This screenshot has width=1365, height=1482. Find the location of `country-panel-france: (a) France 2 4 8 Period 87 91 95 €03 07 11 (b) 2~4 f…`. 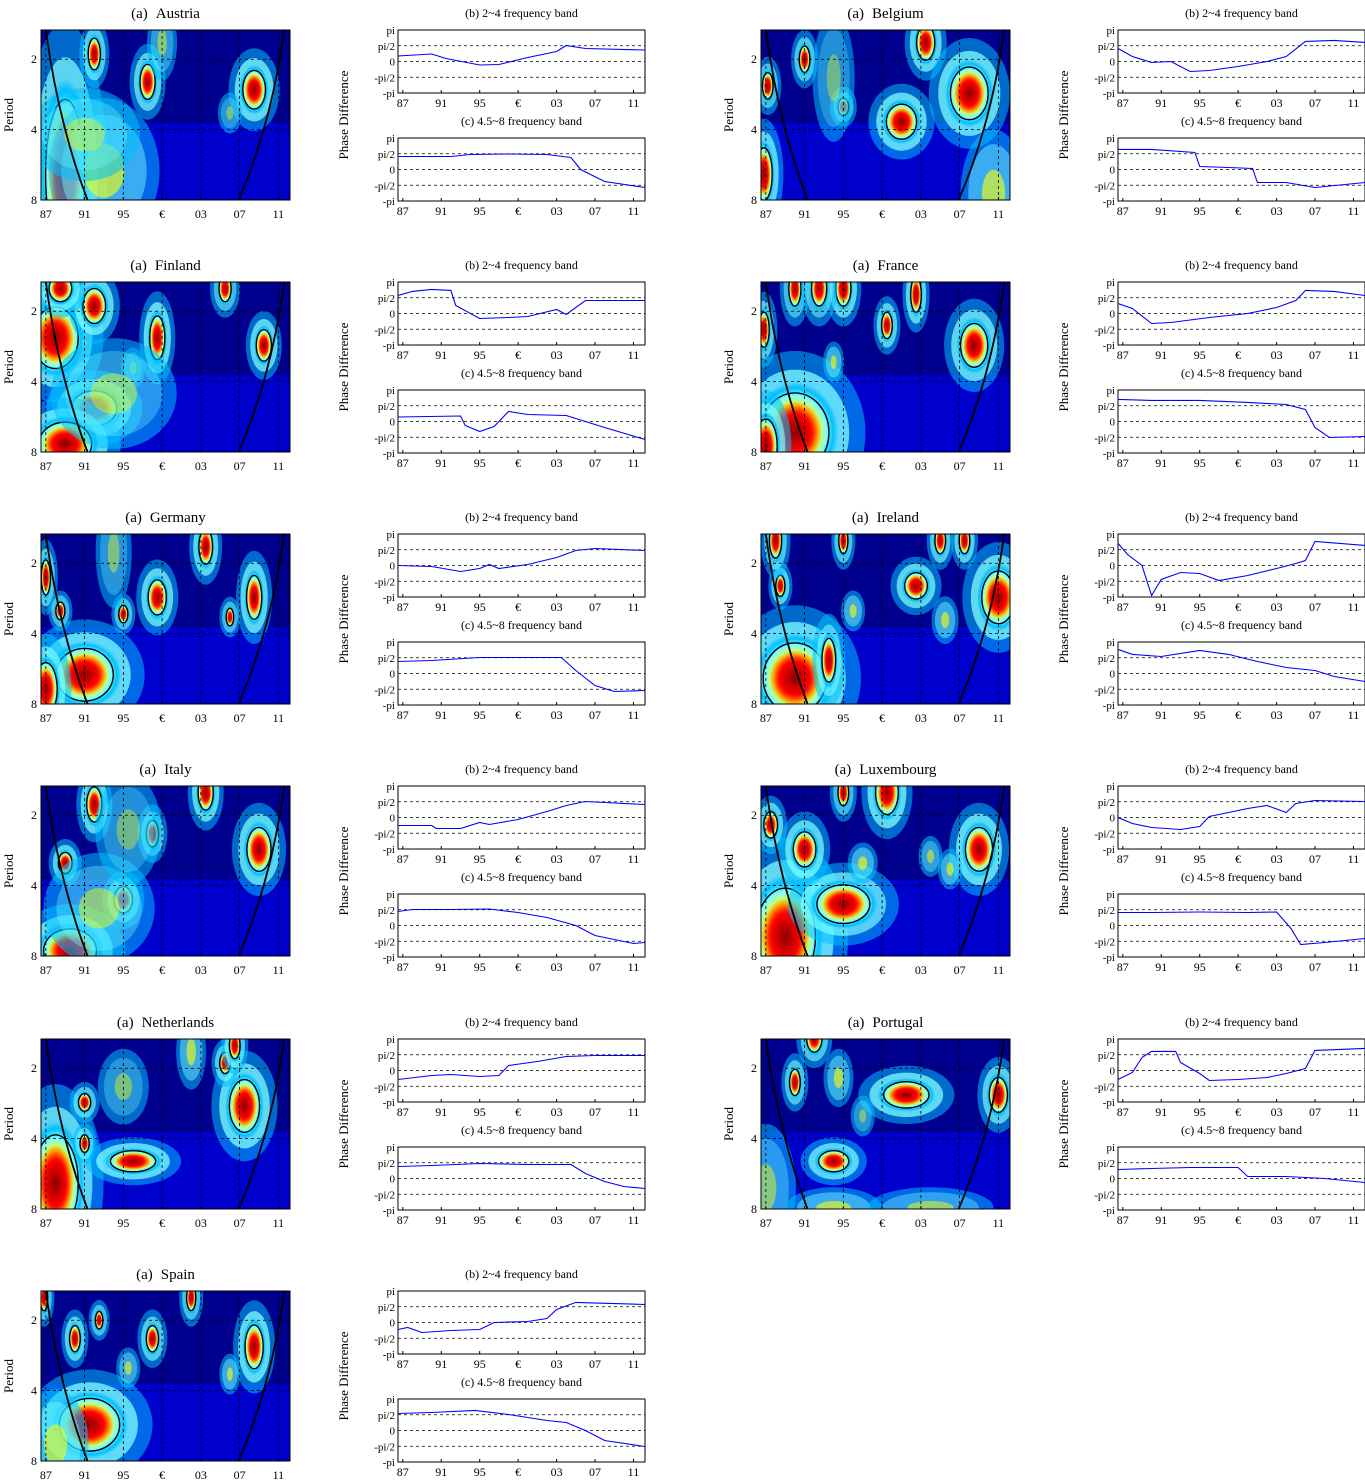

country-panel-france: (a) France 2 4 8 Period 87 91 95 €03 07 11 (b) 2~4 f… is located at coordinates (1043, 365).